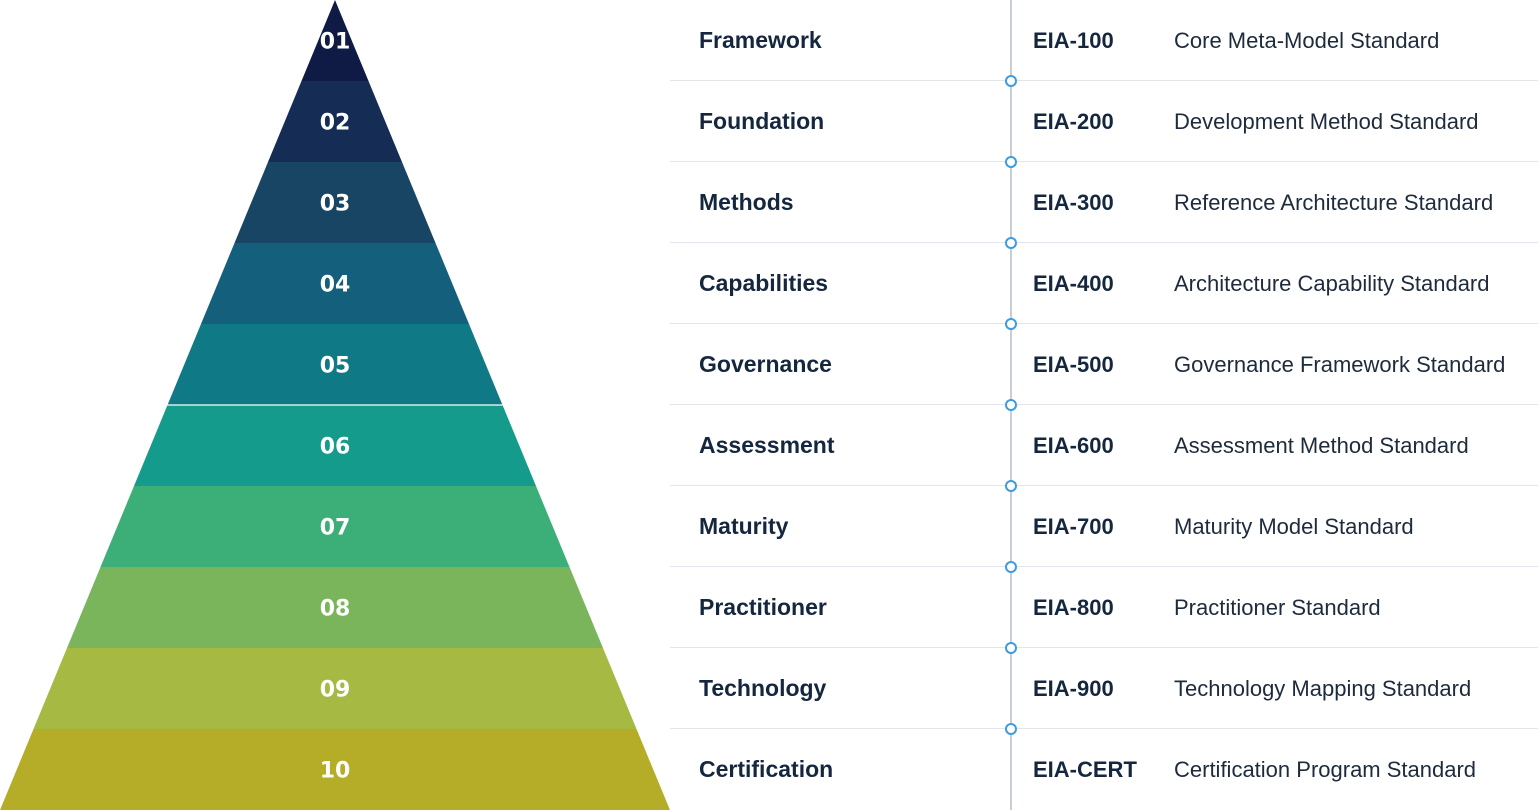 The height and width of the screenshot is (810, 1538). I want to click on level-category: Certification, so click(766, 769).